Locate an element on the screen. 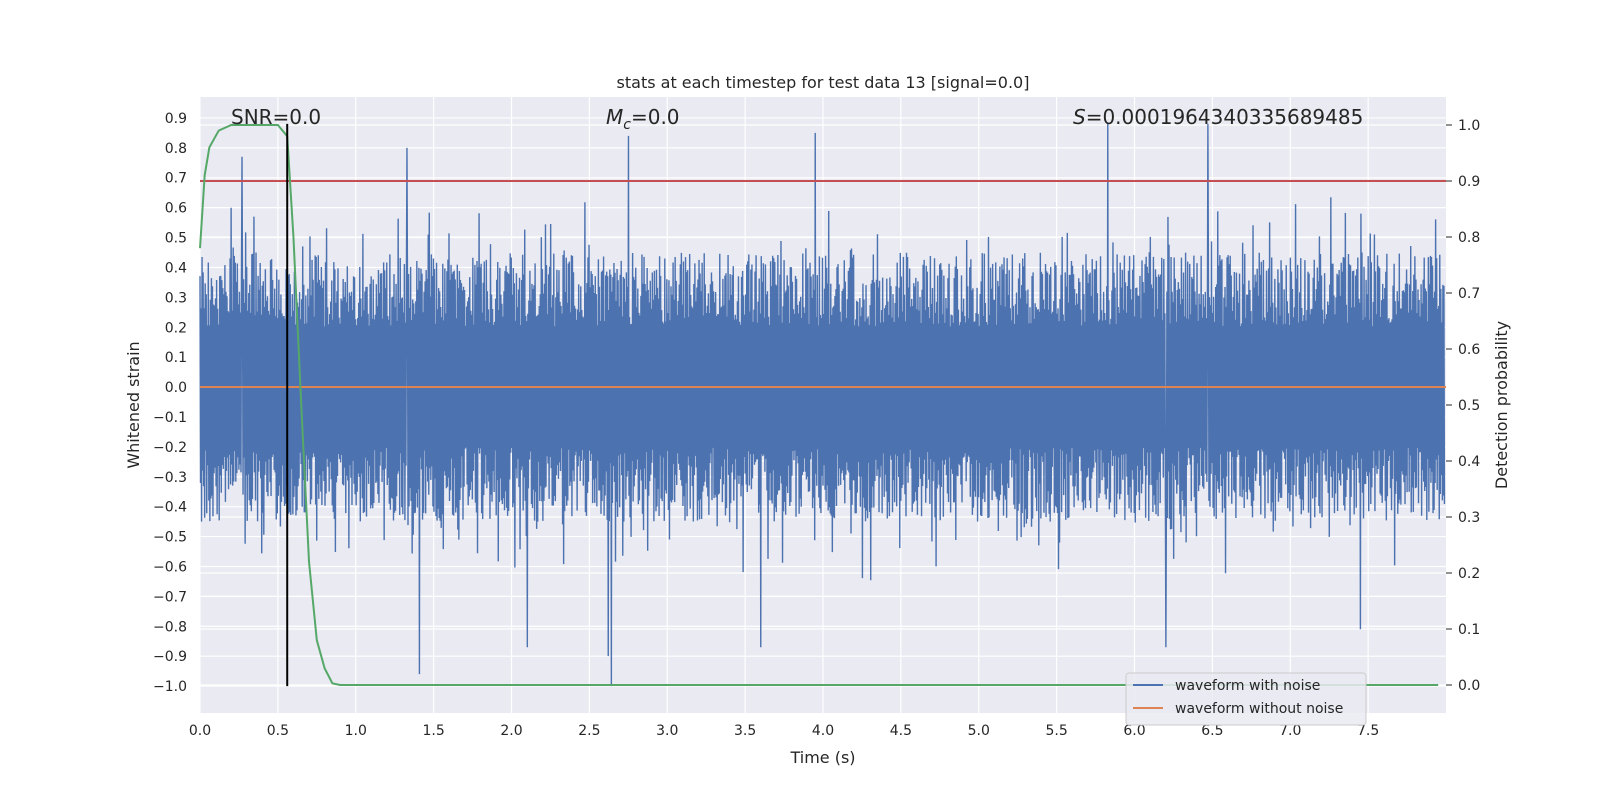 The image size is (1600, 800). snr-annotation: SNR=0.0 is located at coordinates (276, 117).